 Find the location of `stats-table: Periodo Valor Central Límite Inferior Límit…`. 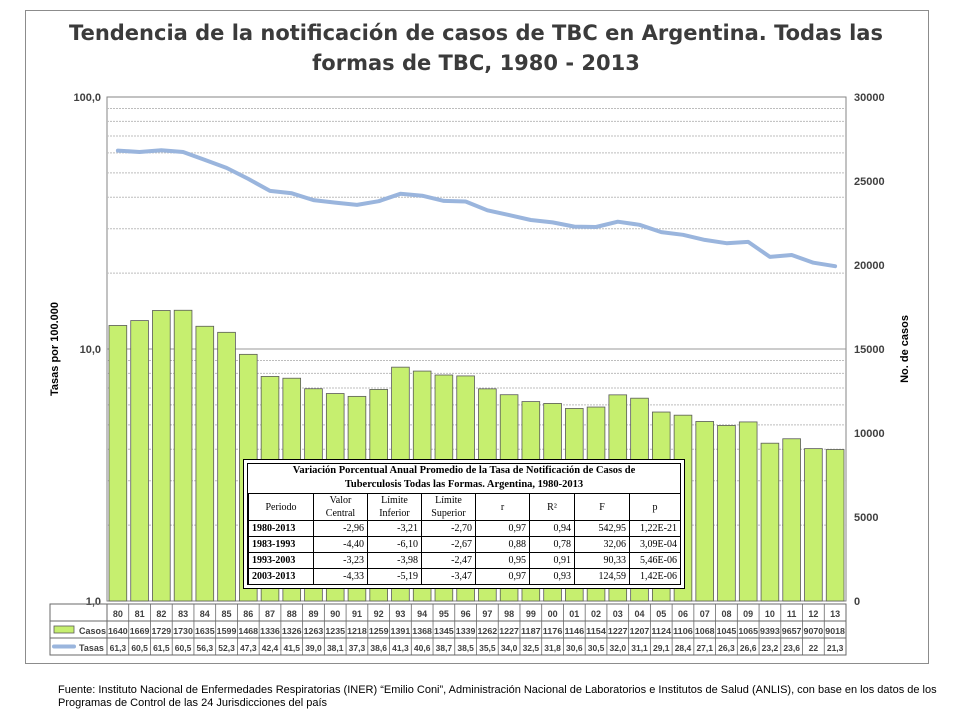

stats-table: Periodo Valor Central Límite Inferior Límit… is located at coordinates (464, 539).